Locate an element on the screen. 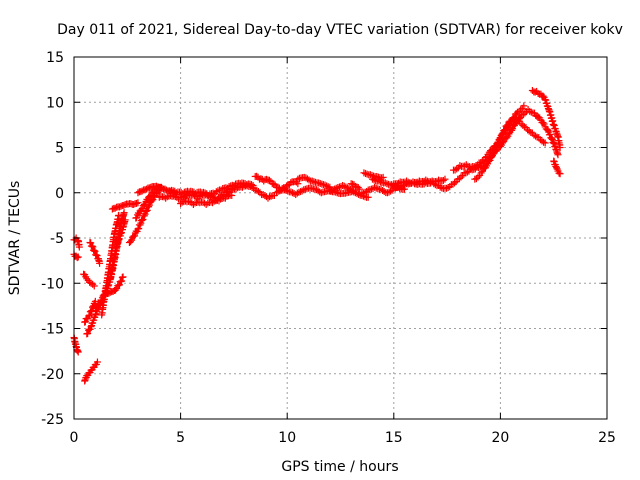 The width and height of the screenshot is (640, 480). y-tick-label: -20 is located at coordinates (52, 375).